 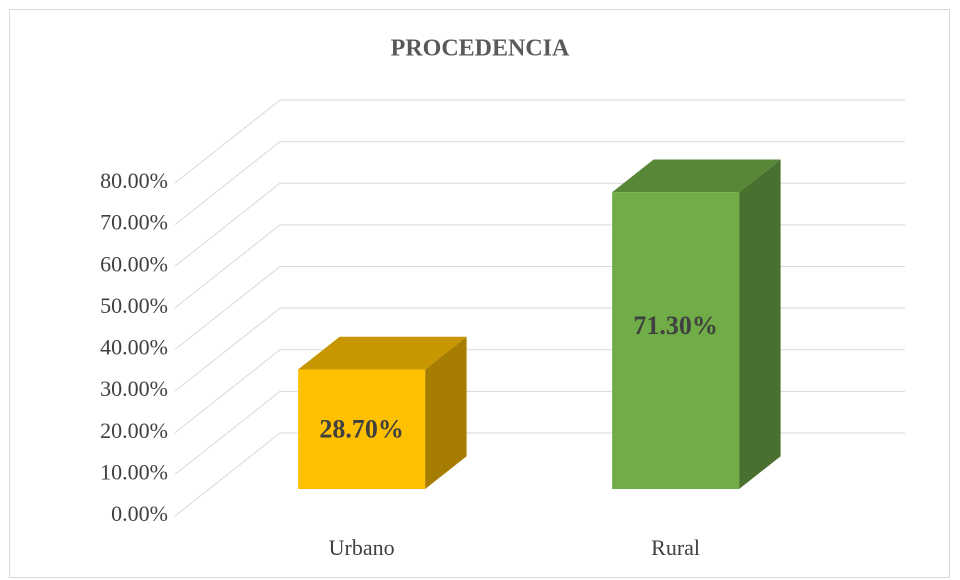 What do you see at coordinates (139, 513) in the screenshot?
I see `y-tick-label: 0.00%` at bounding box center [139, 513].